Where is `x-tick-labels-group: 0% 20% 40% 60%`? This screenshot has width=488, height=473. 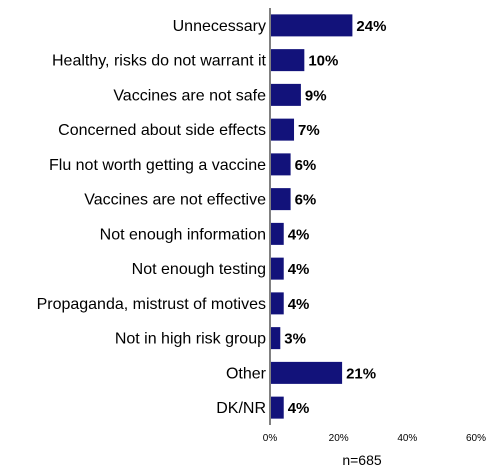 x-tick-labels-group: 0% 20% 40% 60% is located at coordinates (374, 438).